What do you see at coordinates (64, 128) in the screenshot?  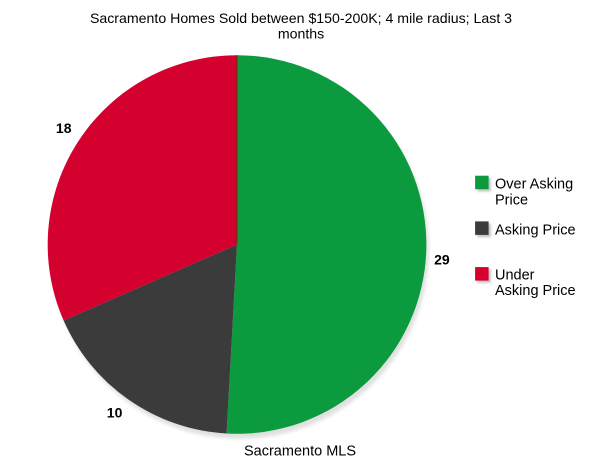 I see `svg-text: 18` at bounding box center [64, 128].